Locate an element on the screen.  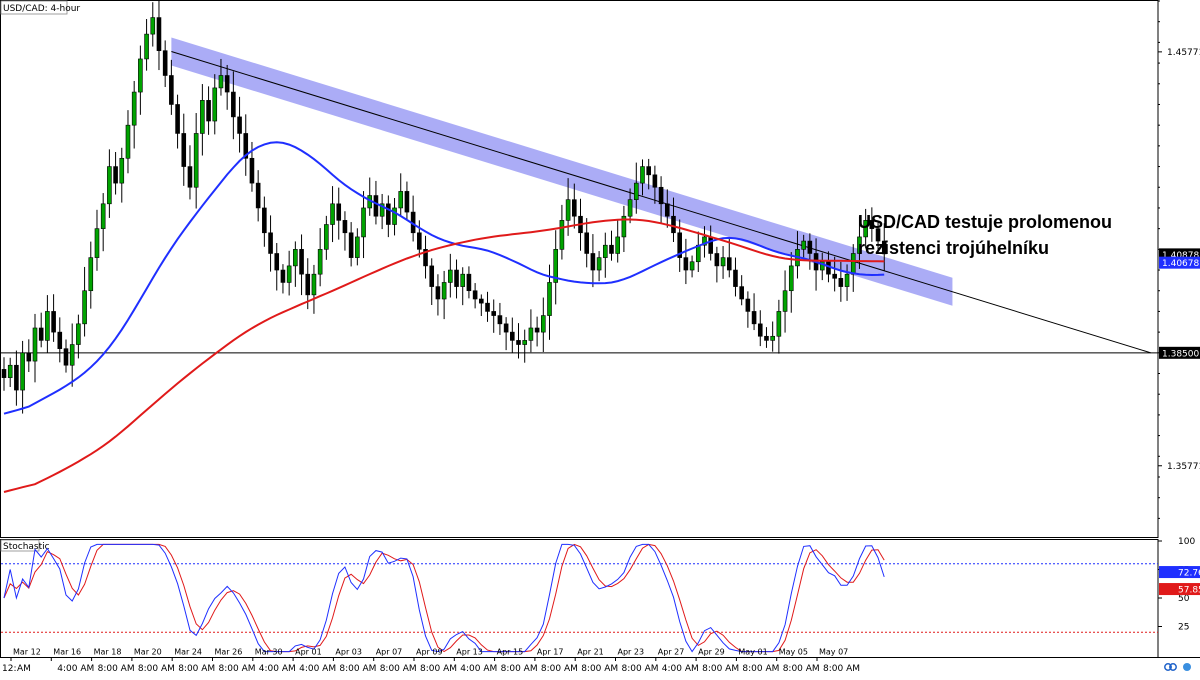
ma-price-label: 1.40678 is located at coordinates (1180, 264).